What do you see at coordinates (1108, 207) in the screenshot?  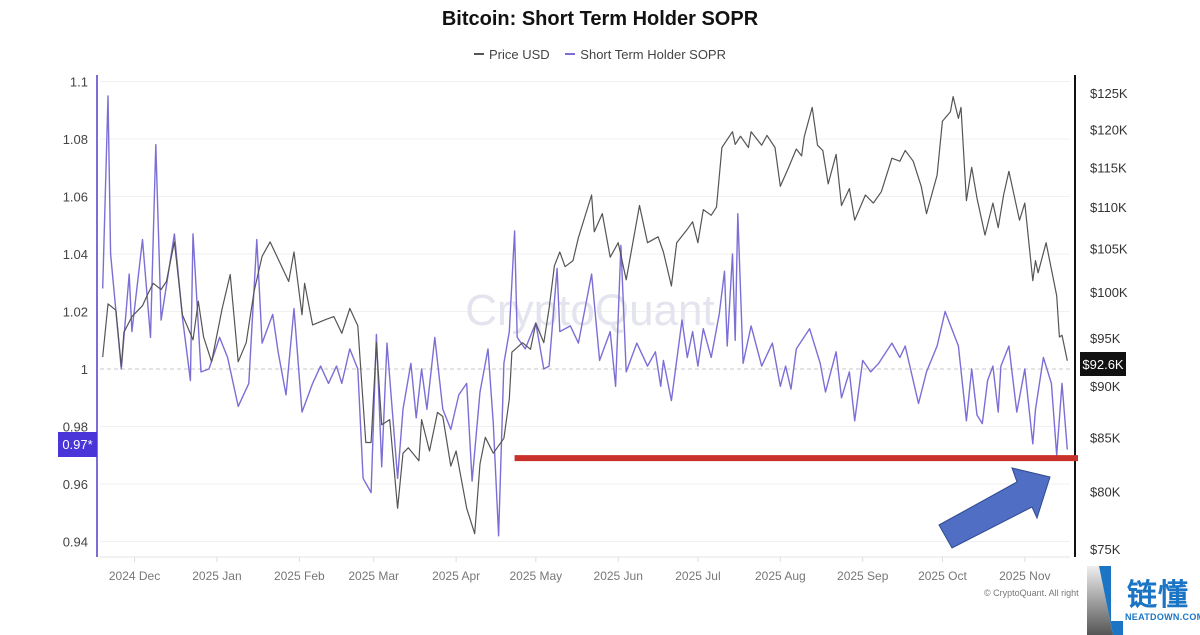 I see `right-axis-tick-label: $110K` at bounding box center [1108, 207].